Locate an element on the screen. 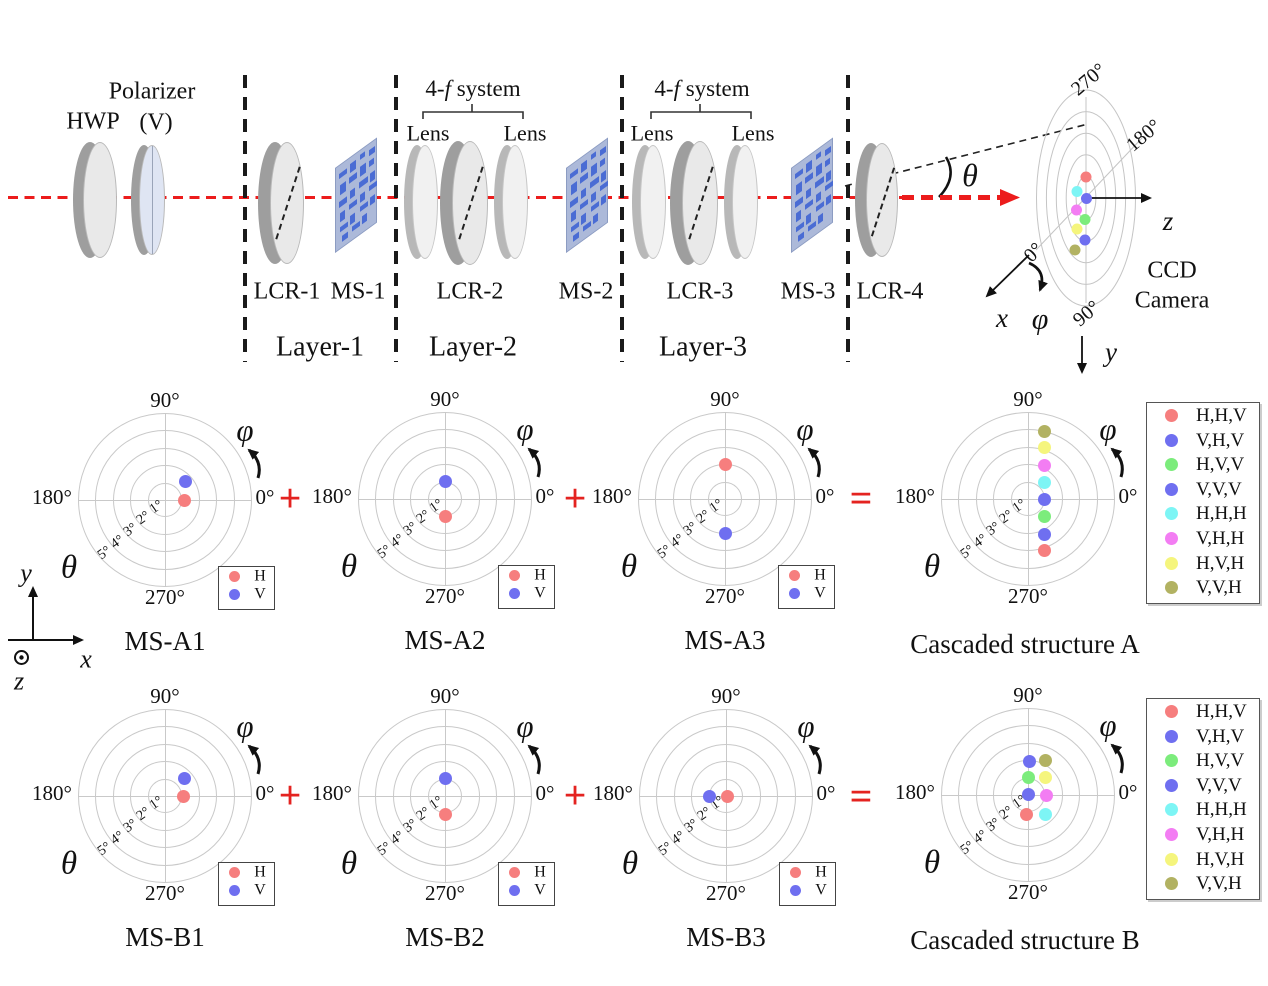 The image size is (1268, 986). data-point-VHV is located at coordinates (1045, 534).